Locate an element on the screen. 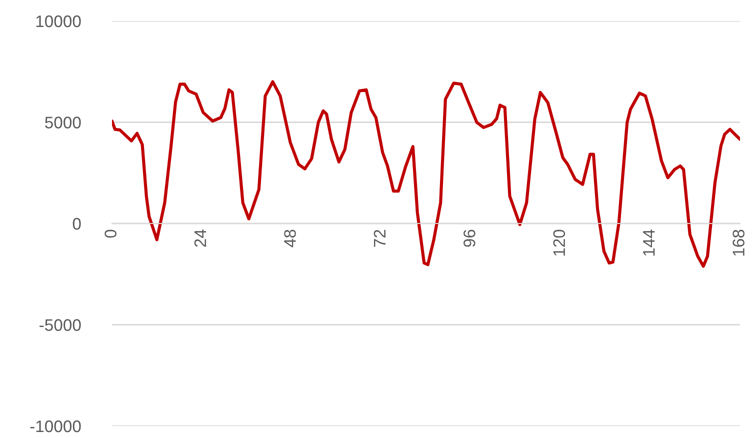 This screenshot has height=438, width=754. x-tick-label: 0 is located at coordinates (110, 234).